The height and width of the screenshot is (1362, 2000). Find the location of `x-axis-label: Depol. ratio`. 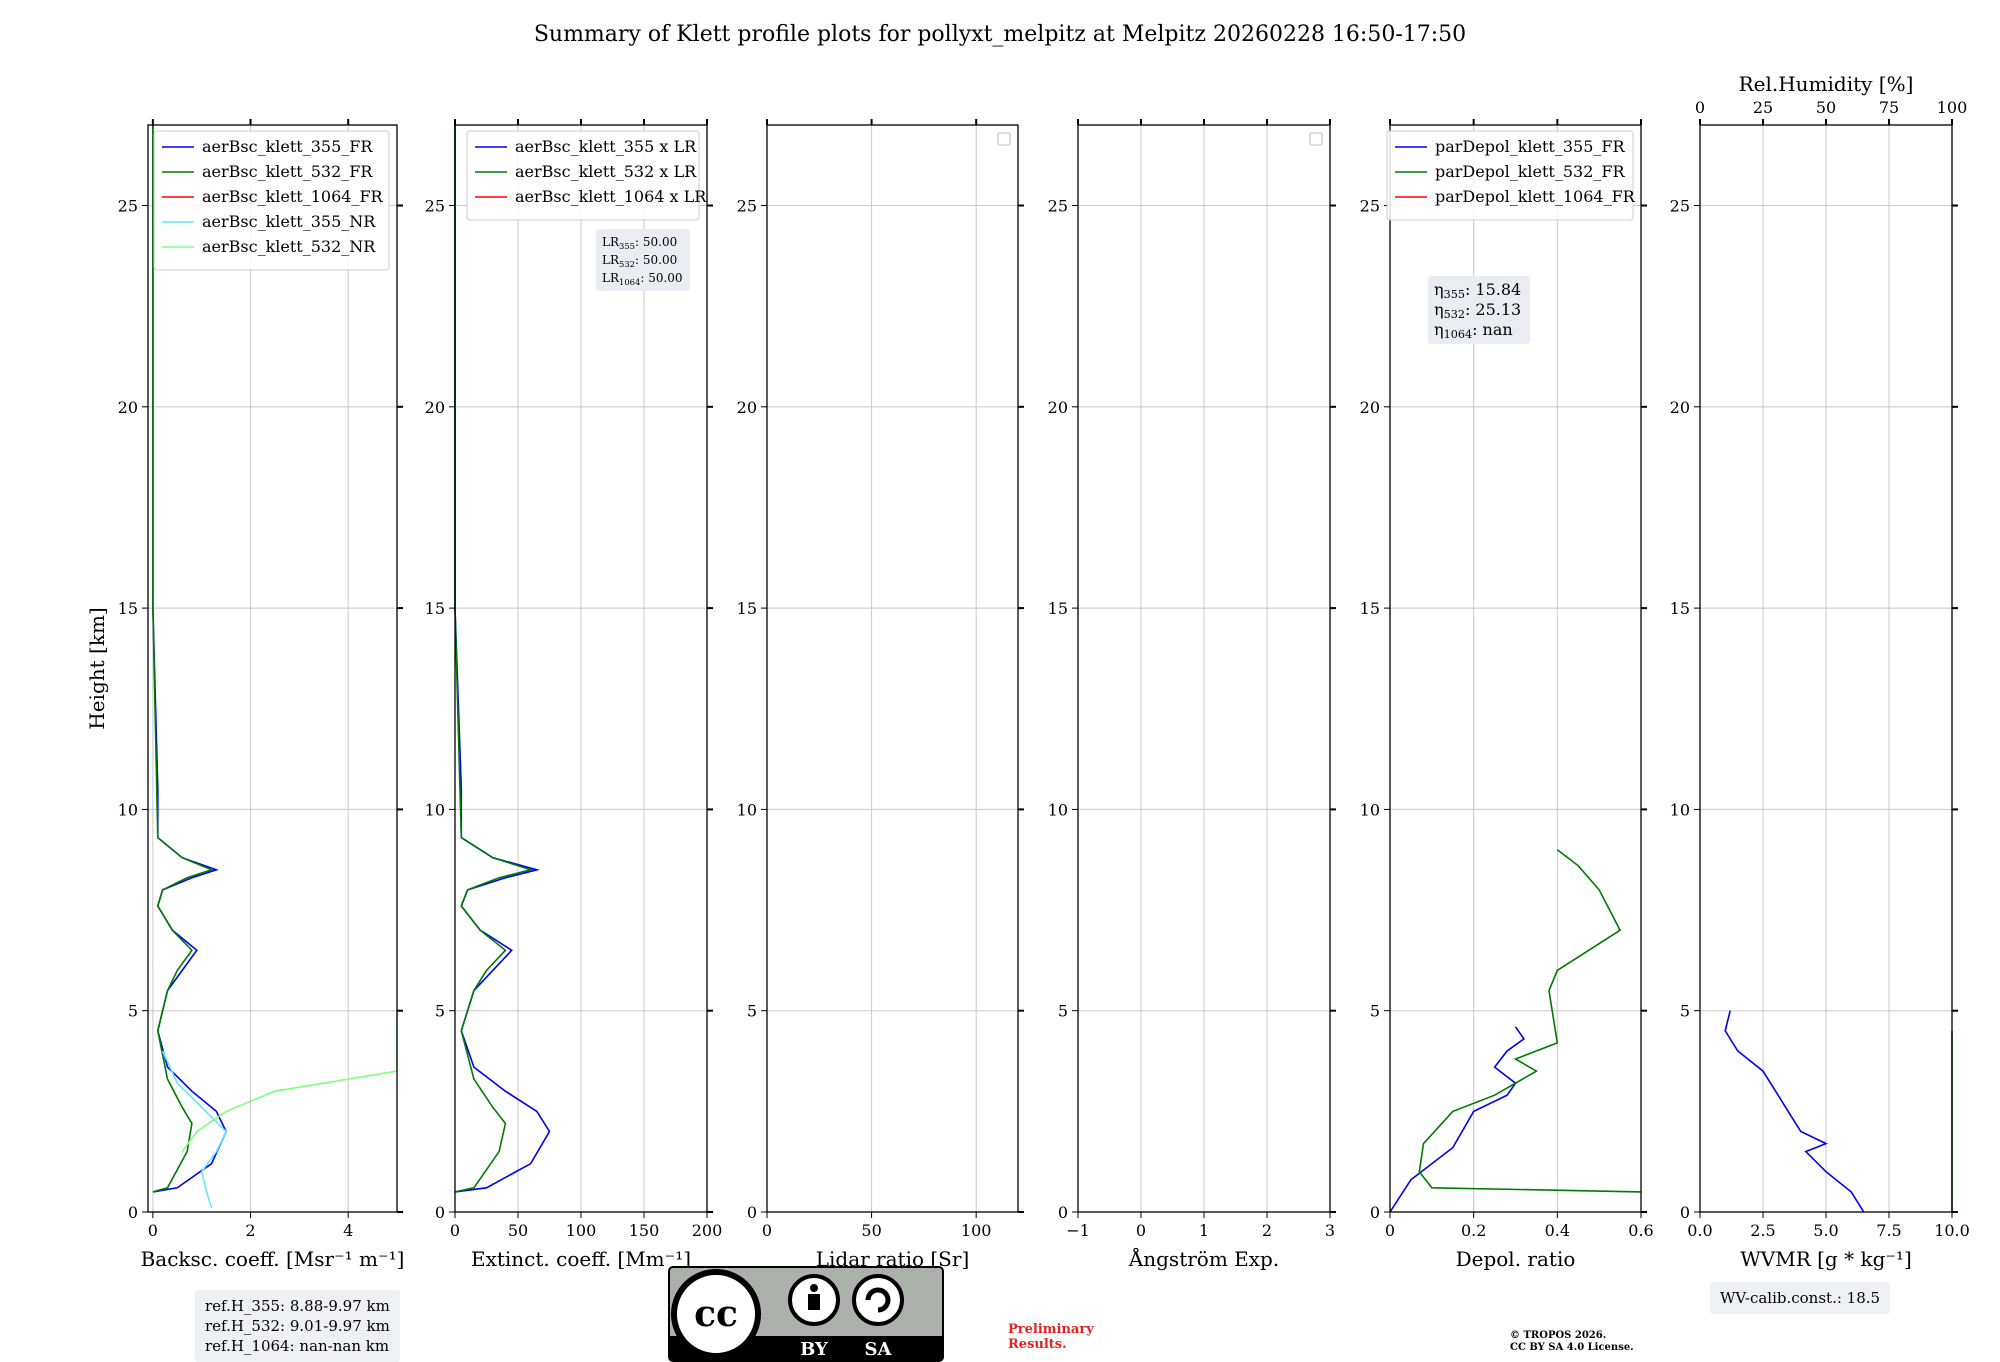

x-axis-label: Depol. ratio is located at coordinates (1516, 1259).